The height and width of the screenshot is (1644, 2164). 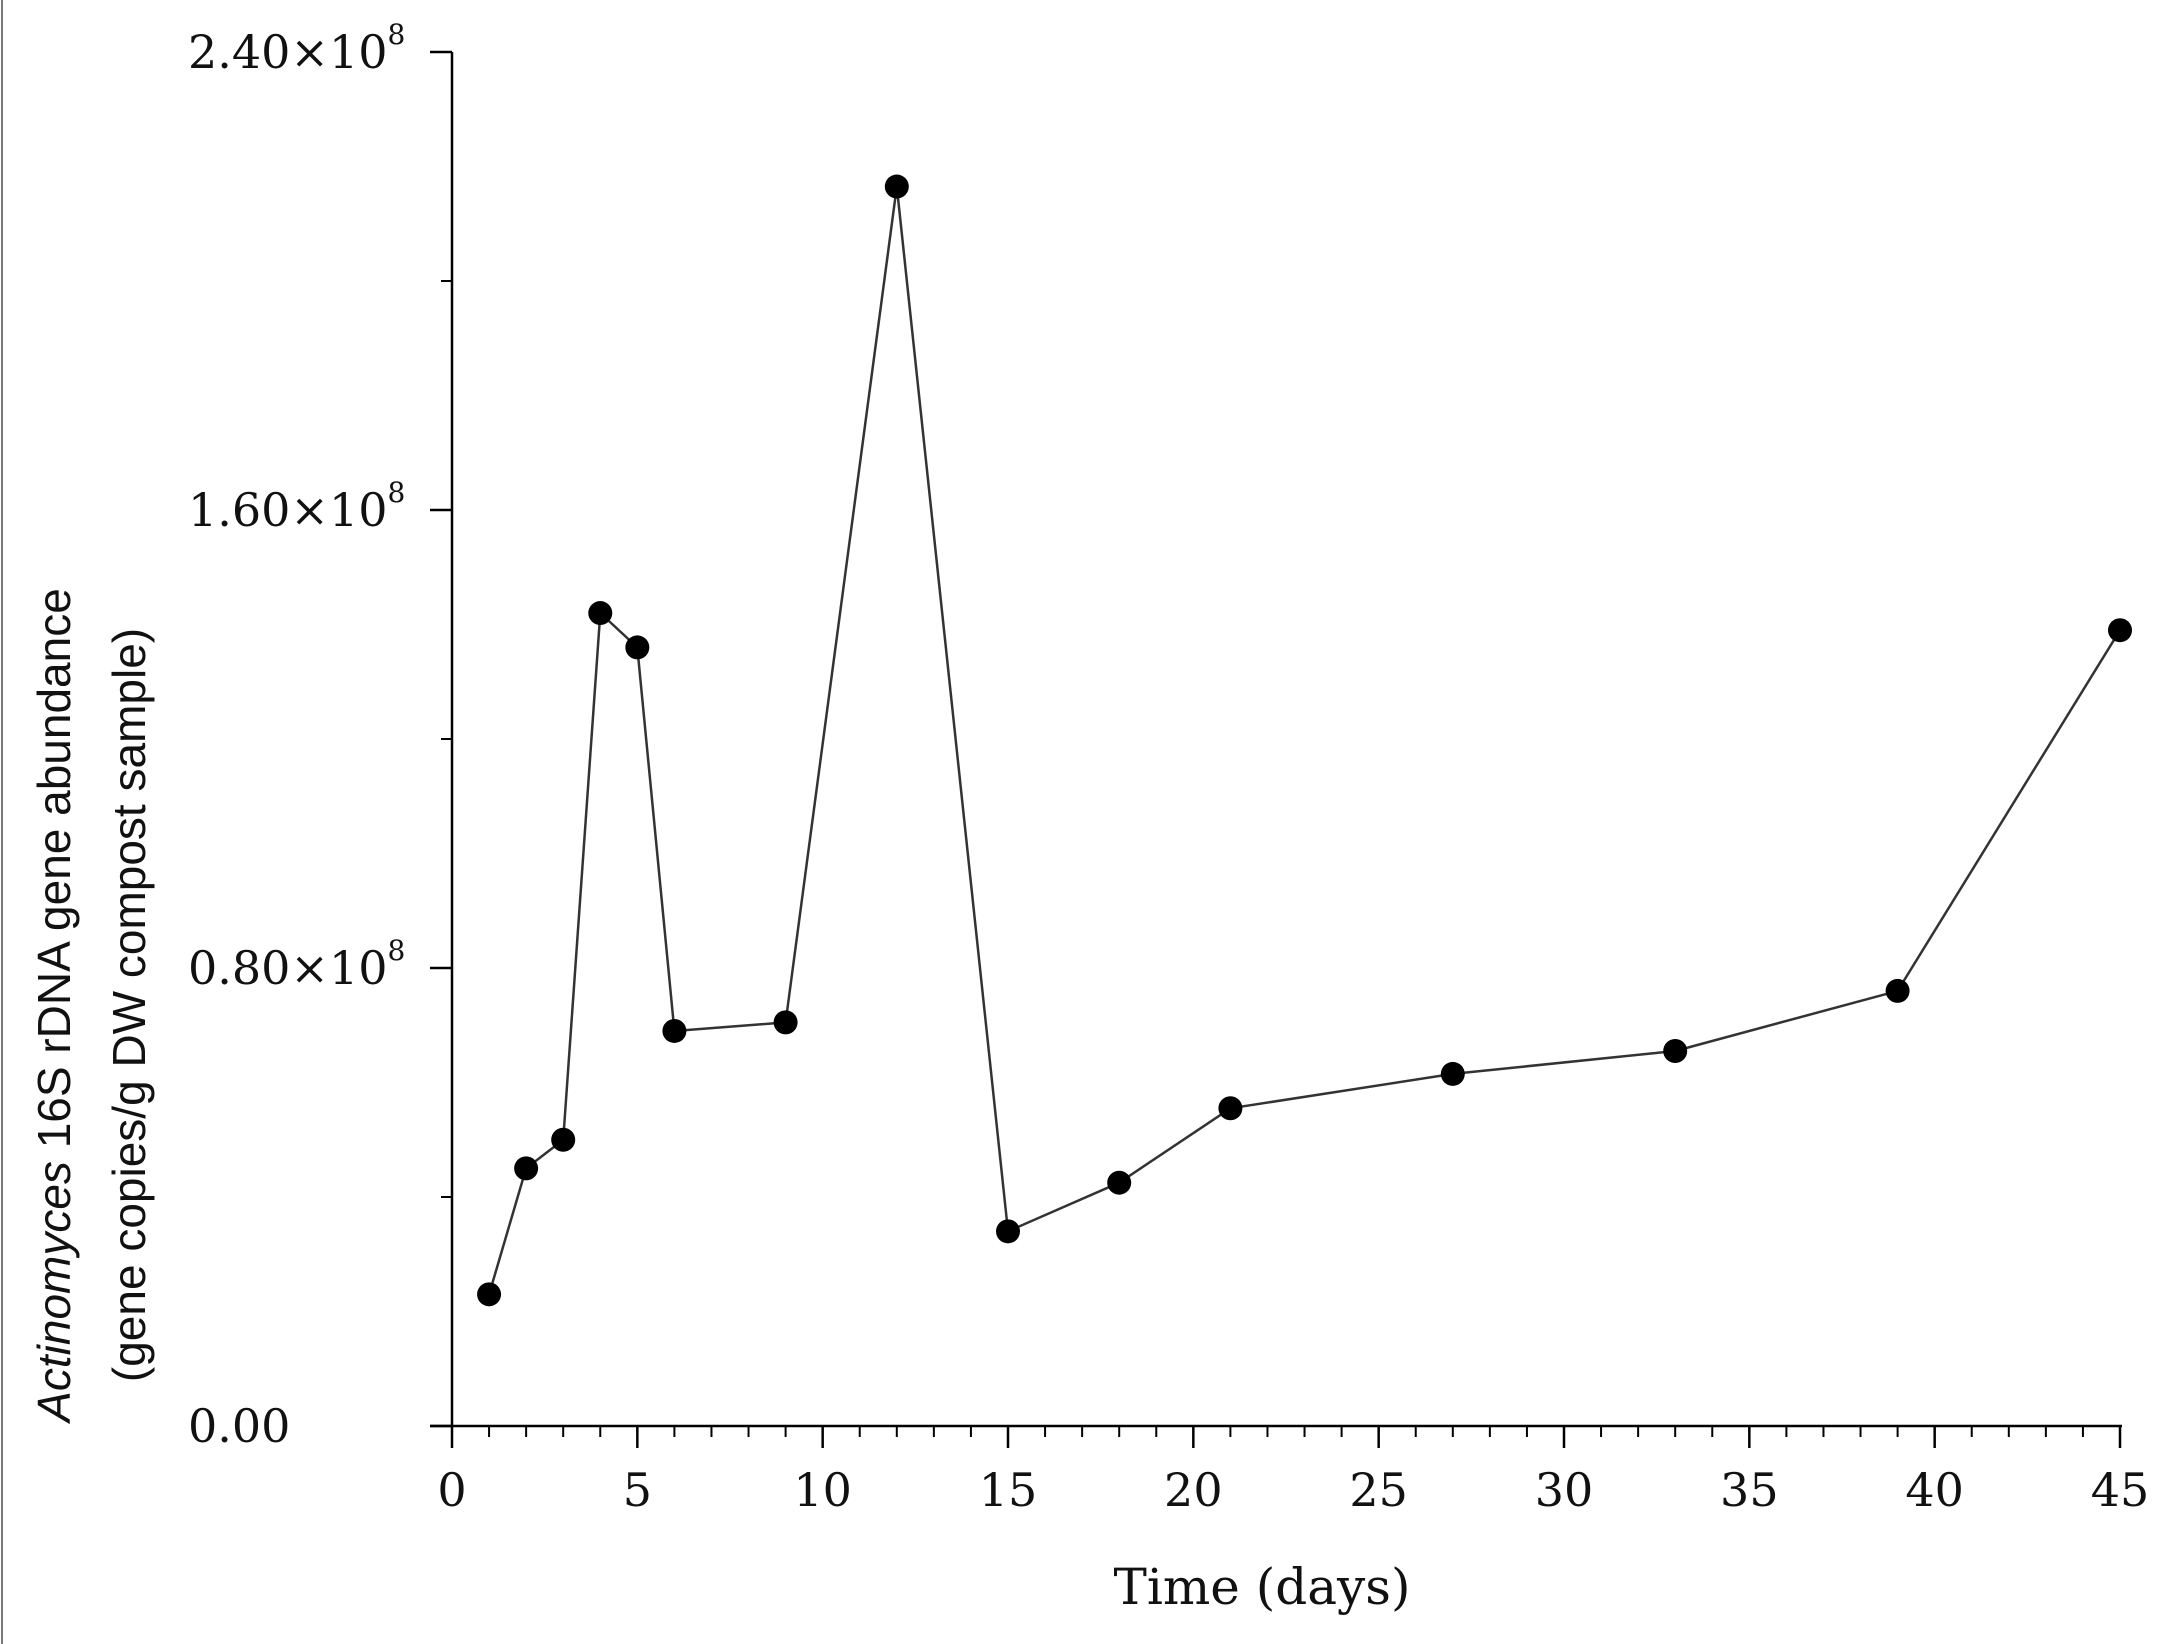 I want to click on y-tick-mantissa: 0.80, so click(x=239, y=968).